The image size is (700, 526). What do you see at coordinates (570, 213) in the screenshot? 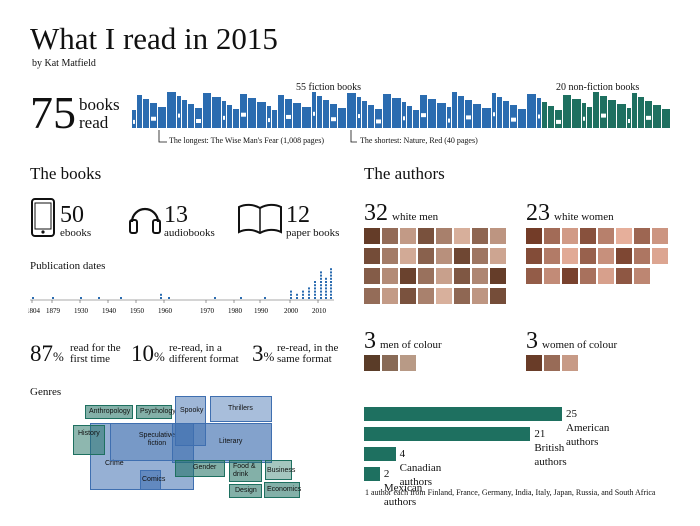
I see `white-women-group: 23 white women` at bounding box center [570, 213].